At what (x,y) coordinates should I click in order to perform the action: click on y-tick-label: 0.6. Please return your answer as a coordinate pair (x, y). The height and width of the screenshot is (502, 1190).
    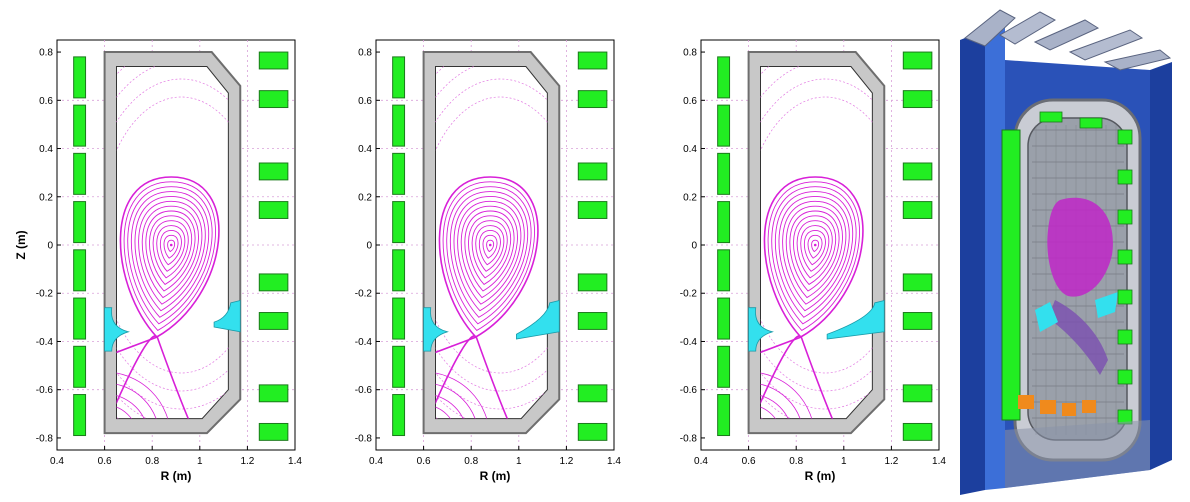
    Looking at the image, I should click on (46, 101).